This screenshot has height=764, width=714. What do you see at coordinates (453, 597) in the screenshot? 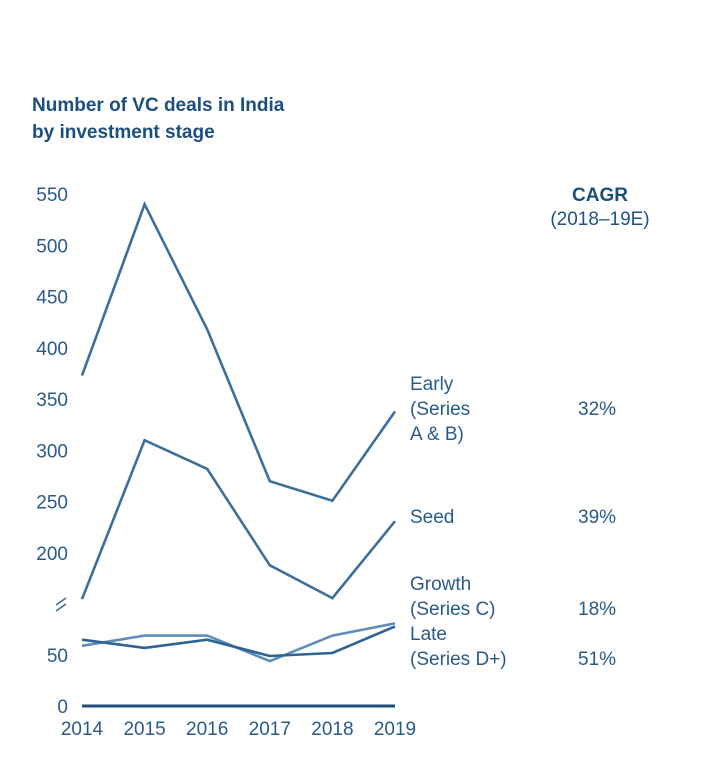
I see `label-growth: Growth (Series C)` at bounding box center [453, 597].